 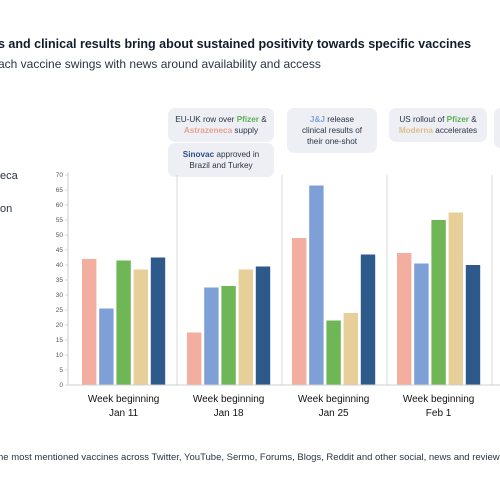 I want to click on callout-cropped, so click(x=497, y=128).